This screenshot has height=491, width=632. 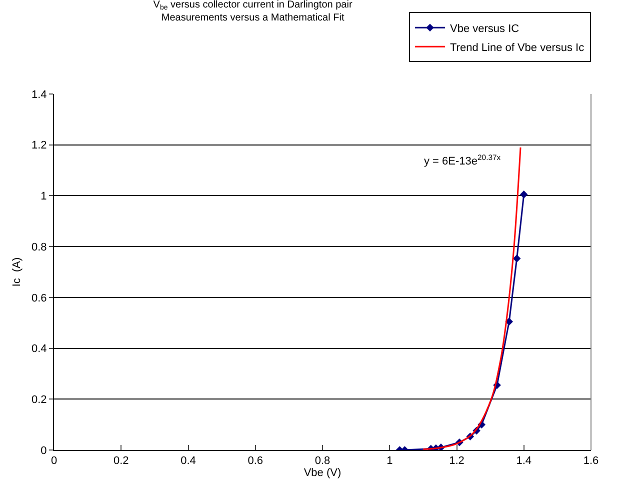 What do you see at coordinates (43, 196) in the screenshot?
I see `y-tick-label: 1` at bounding box center [43, 196].